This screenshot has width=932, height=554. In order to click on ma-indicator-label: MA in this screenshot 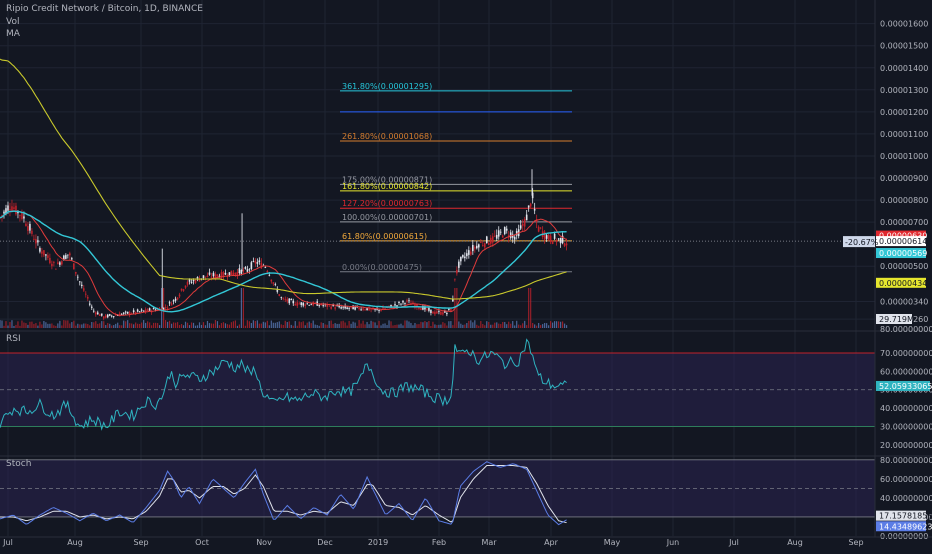, I will do `click(13, 34)`.